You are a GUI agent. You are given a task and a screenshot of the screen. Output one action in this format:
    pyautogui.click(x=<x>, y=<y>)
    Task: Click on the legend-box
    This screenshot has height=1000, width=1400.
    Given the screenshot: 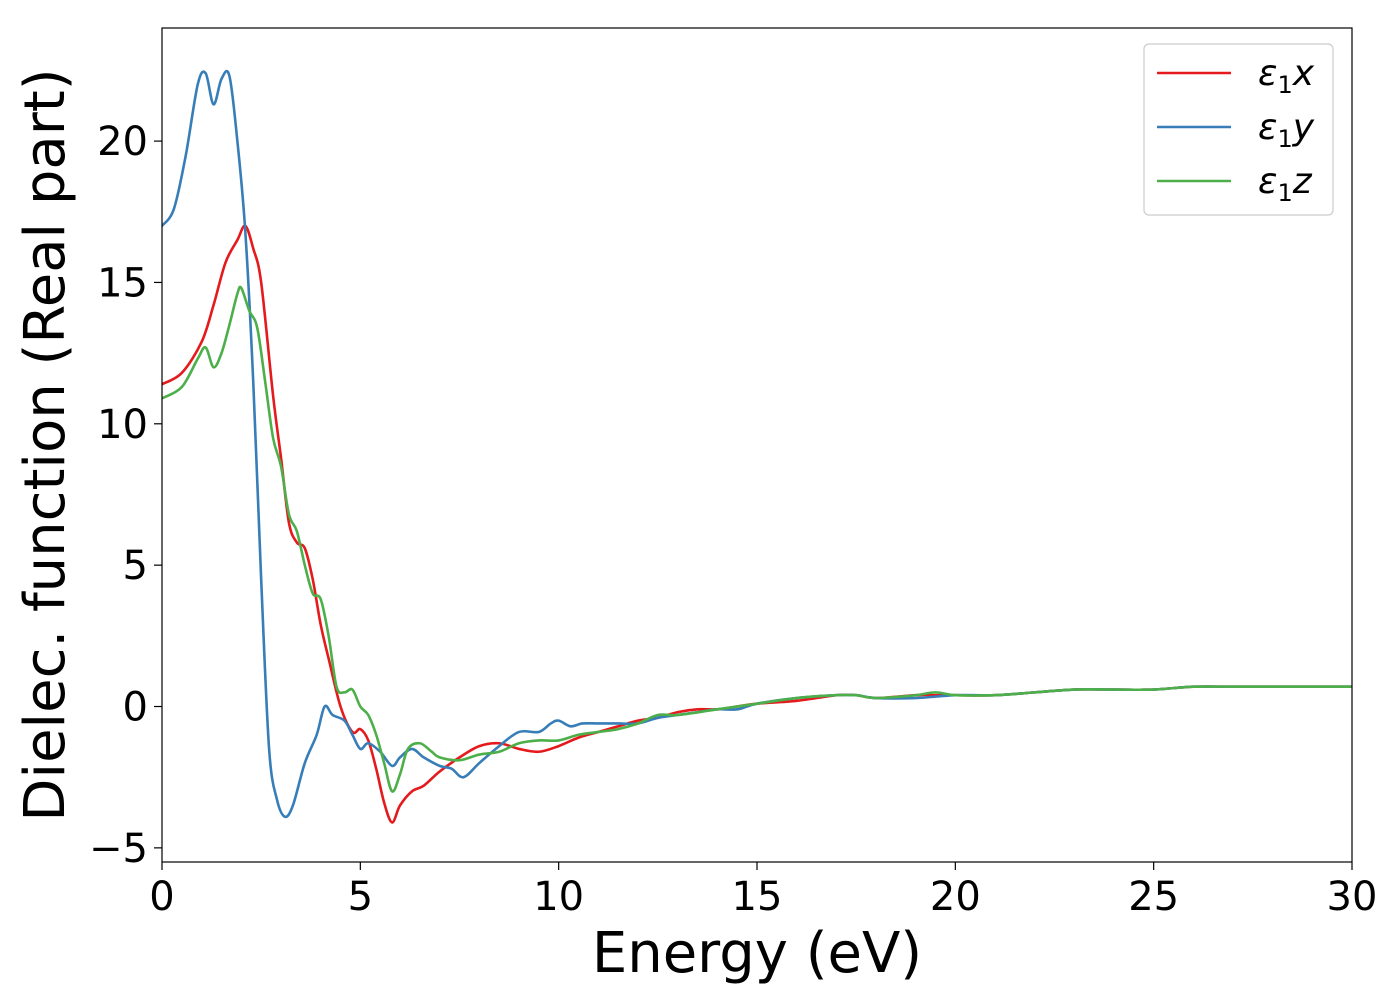 What is the action you would take?
    pyautogui.click(x=1238, y=129)
    